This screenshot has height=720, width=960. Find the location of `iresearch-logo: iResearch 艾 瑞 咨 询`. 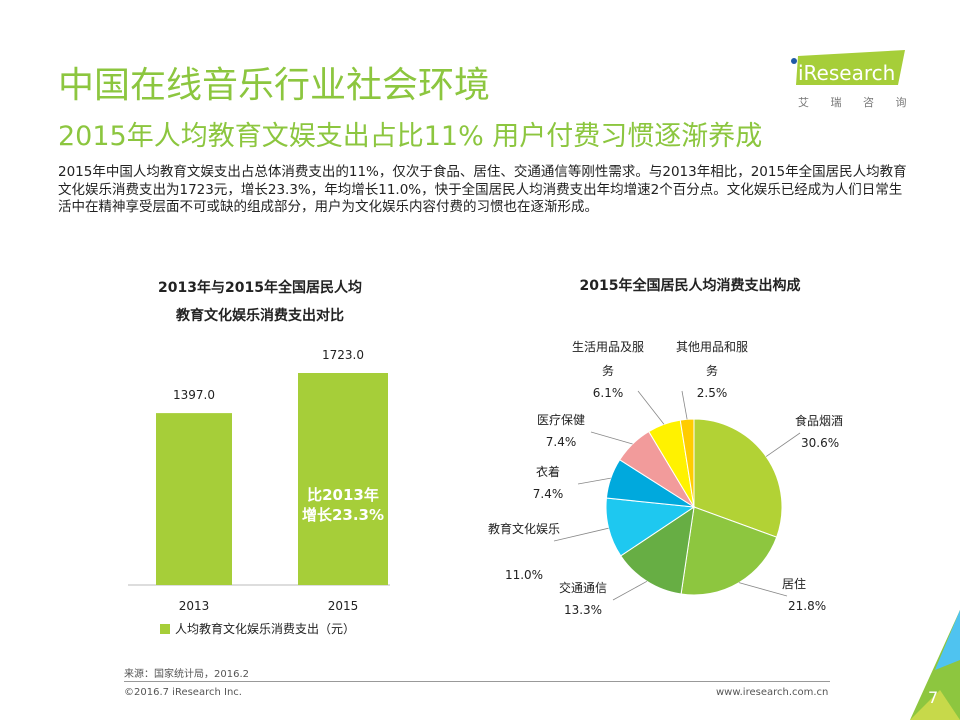

iresearch-logo: iResearch 艾 瑞 咨 询 is located at coordinates (850, 81).